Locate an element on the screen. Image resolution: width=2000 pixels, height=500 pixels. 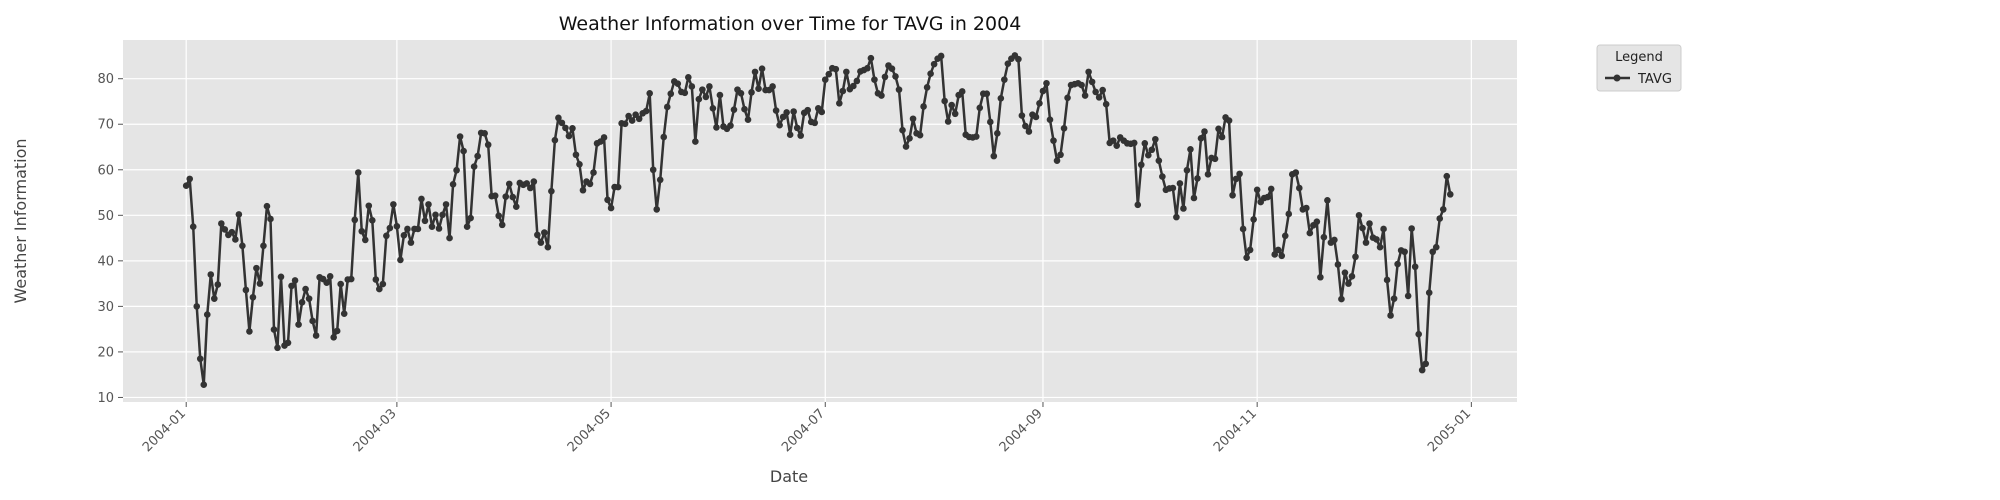
x-tick-label: 2004-09 is located at coordinates (1021, 430).